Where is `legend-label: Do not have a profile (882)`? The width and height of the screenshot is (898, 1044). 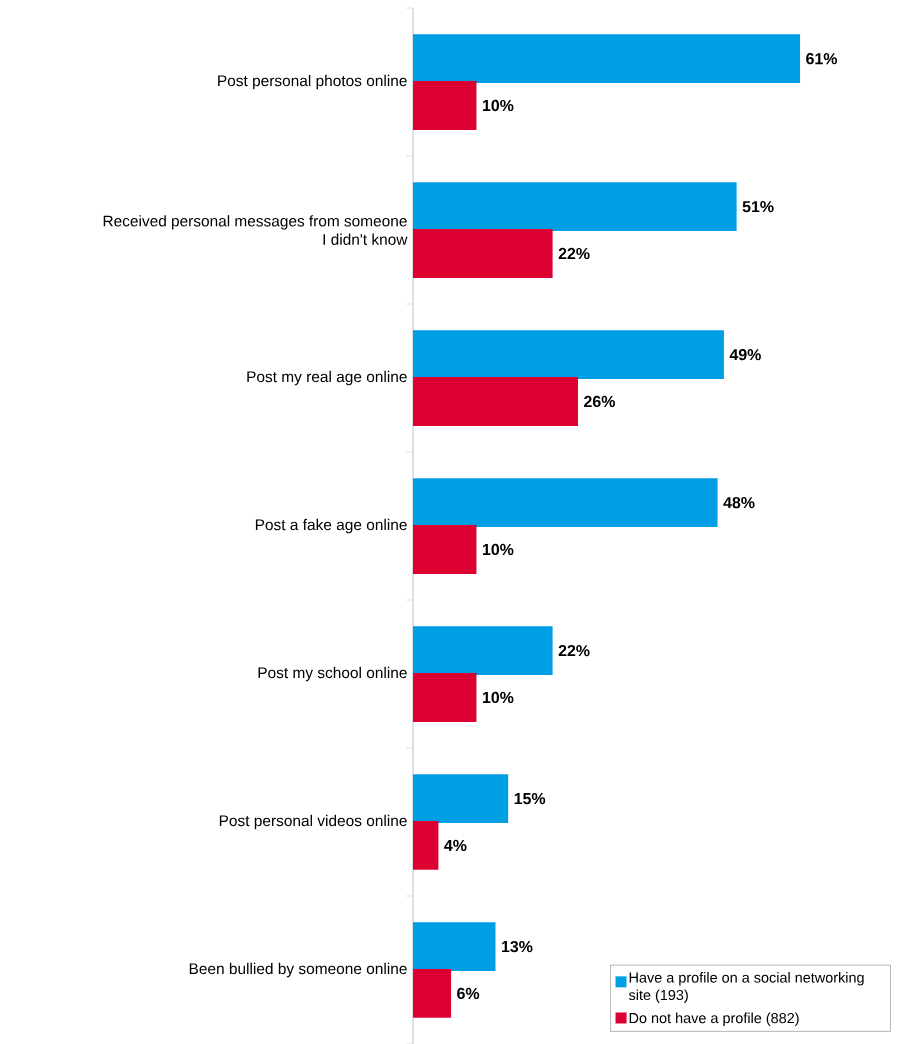
legend-label: Do not have a profile (882) is located at coordinates (714, 1019).